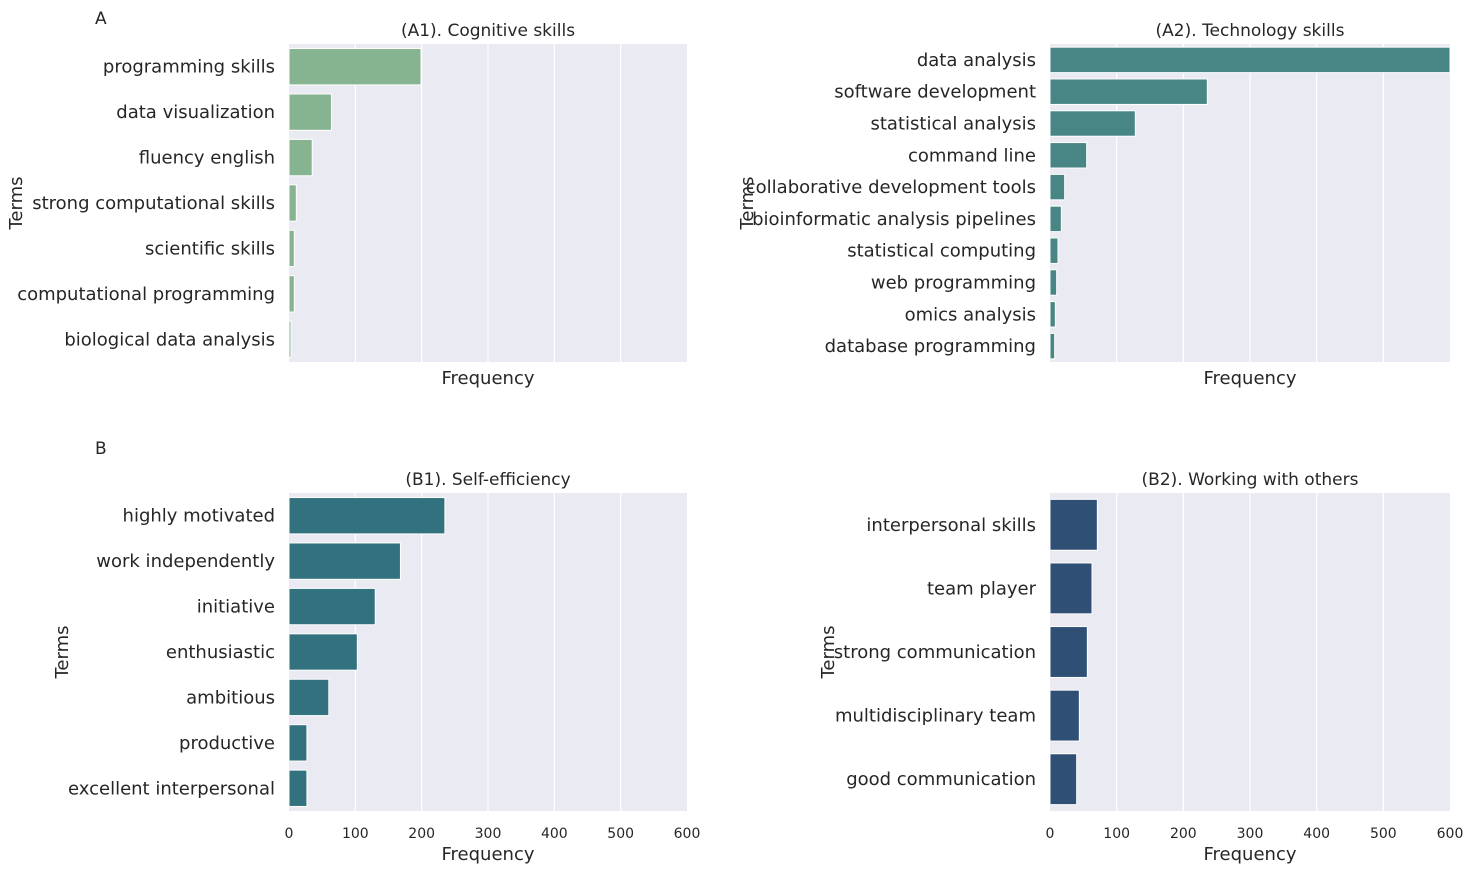 Image resolution: width=1473 pixels, height=874 pixels. Describe the element at coordinates (1250, 480) in the screenshot. I see `chart-title: (B2). Working with others` at that location.